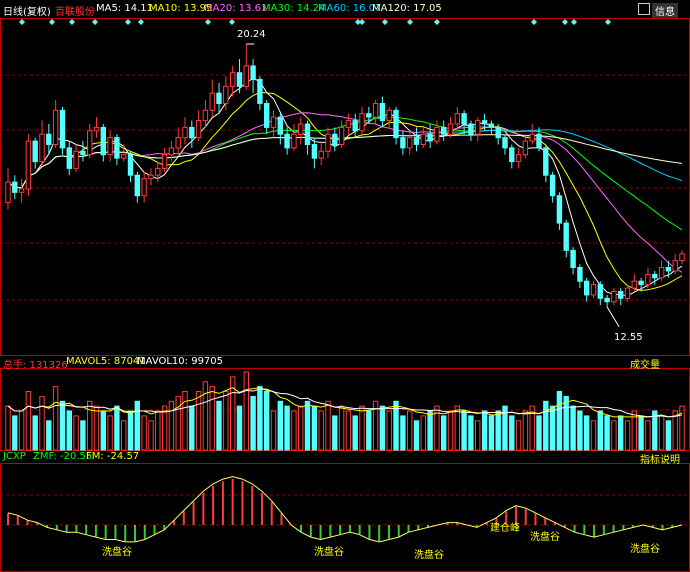 This screenshot has height=572, width=690. I want to click on indicator-header: JCXP ZMF: -20.55 FM: -24.57 指标说明, so click(345, 458).